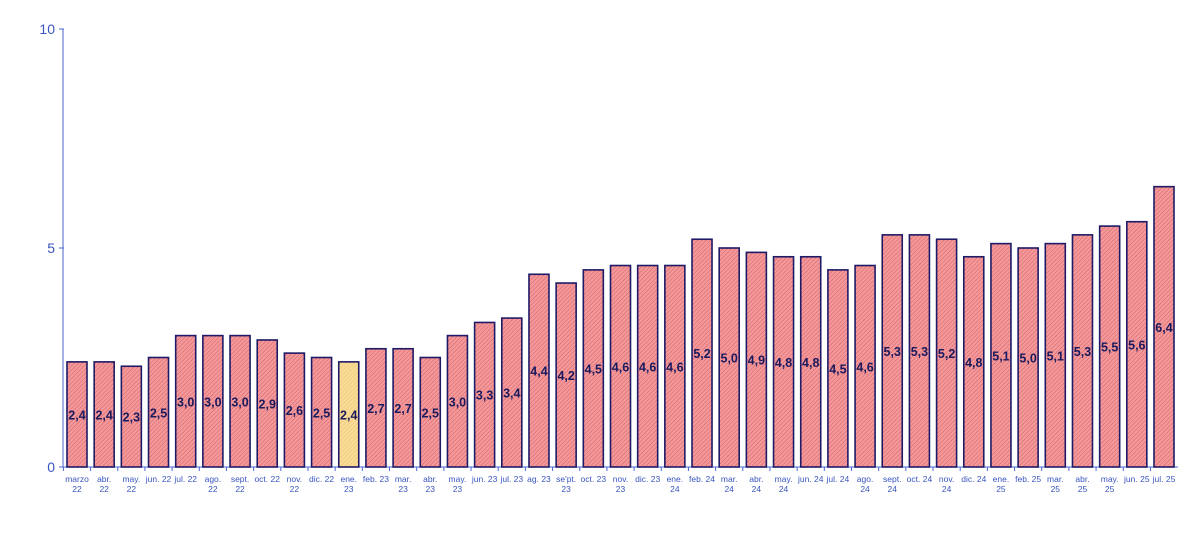 This screenshot has height=552, width=1200. What do you see at coordinates (838, 479) in the screenshot?
I see `x-tick-label: jul. 24` at bounding box center [838, 479].